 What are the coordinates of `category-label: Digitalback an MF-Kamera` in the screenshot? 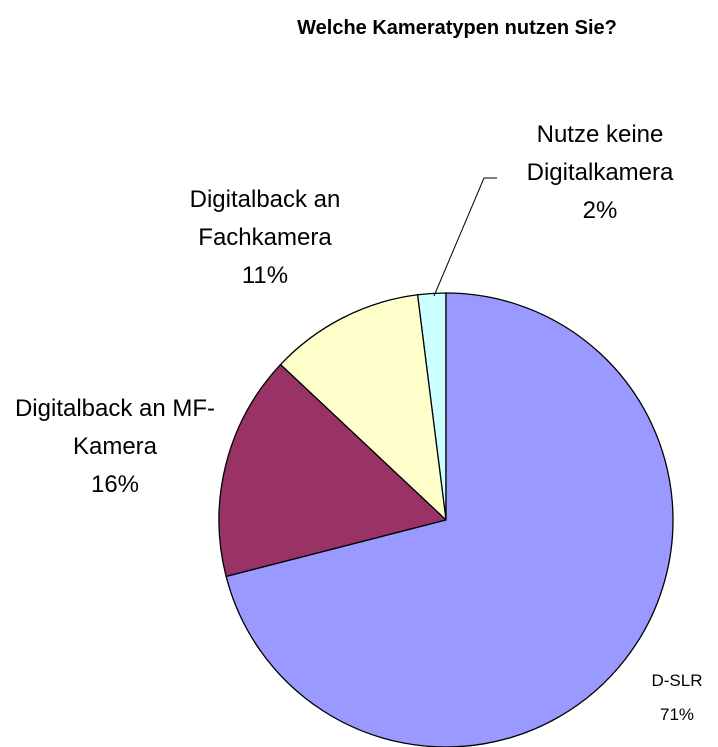 It's located at (115, 427).